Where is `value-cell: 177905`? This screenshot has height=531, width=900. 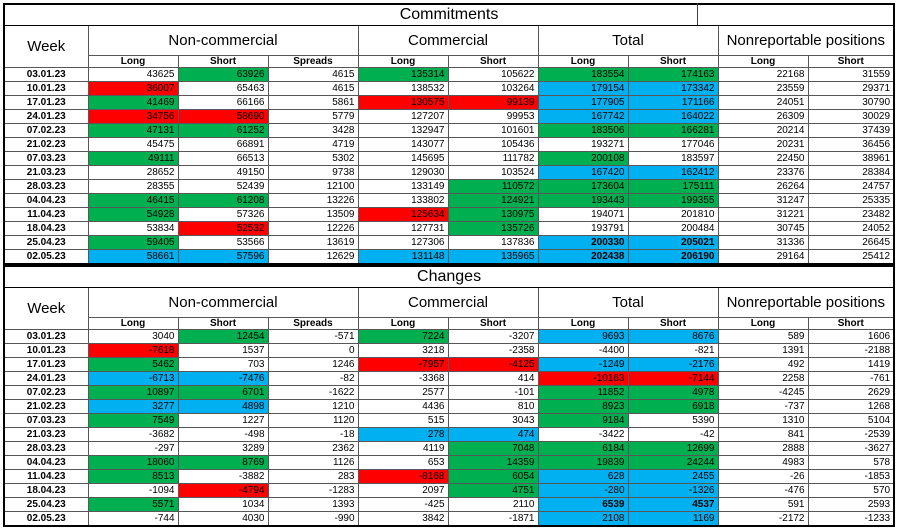 value-cell: 177905 is located at coordinates (583, 102).